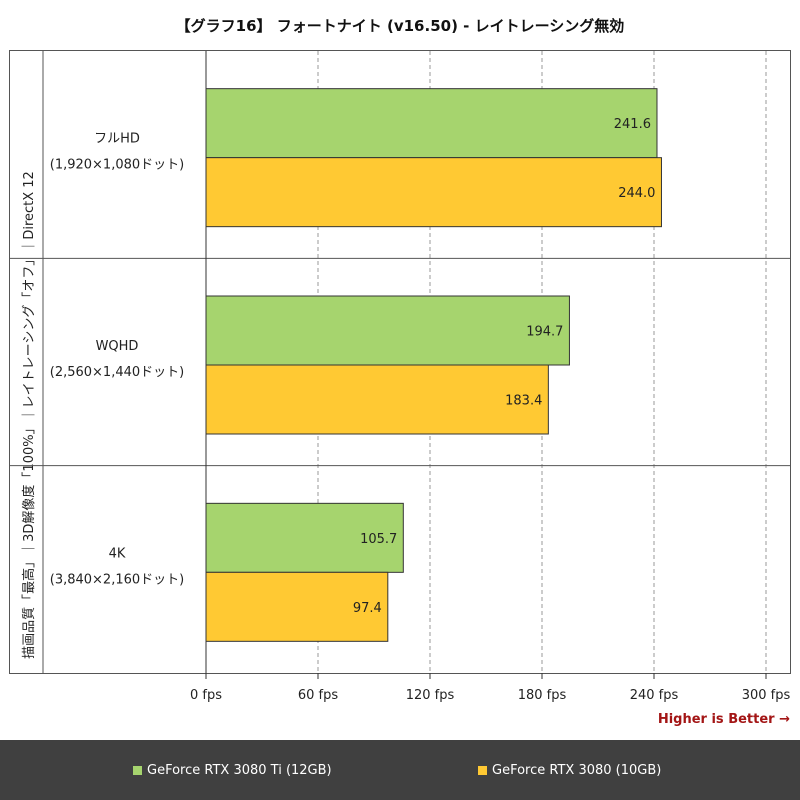  Describe the element at coordinates (400, 25) in the screenshot. I see `chart-title: 【グラフ16】 フォートナイト (v16.50) - レイトレーシング無効` at that location.